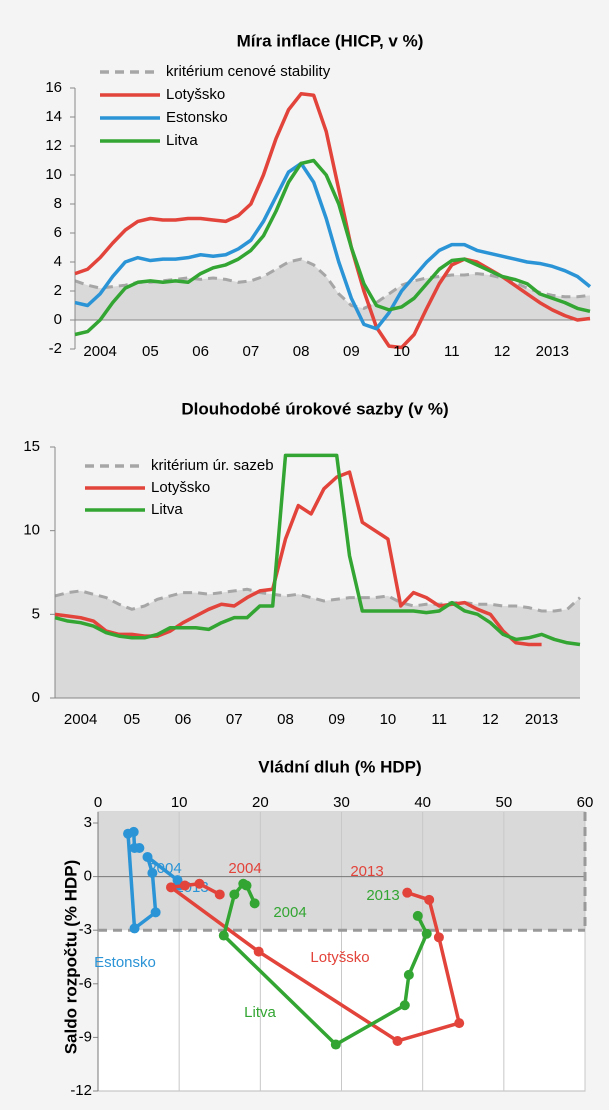 This screenshot has height=1110, width=609. Describe the element at coordinates (341, 802) in the screenshot. I see `x-tick-label: 30` at that location.